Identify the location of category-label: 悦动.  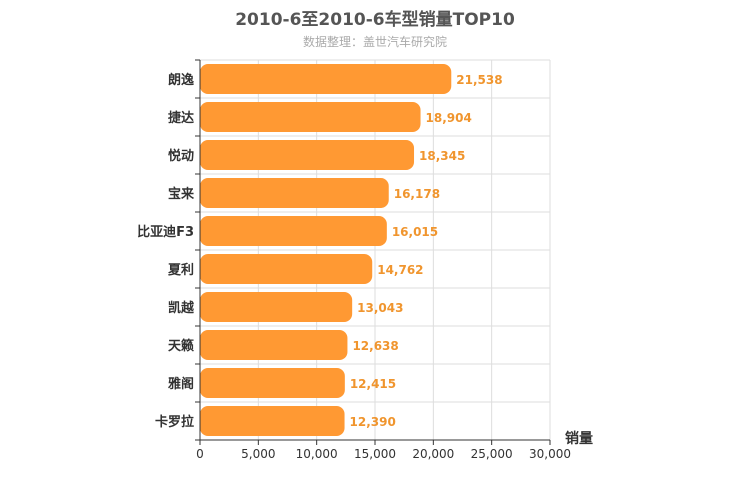
(181, 156).